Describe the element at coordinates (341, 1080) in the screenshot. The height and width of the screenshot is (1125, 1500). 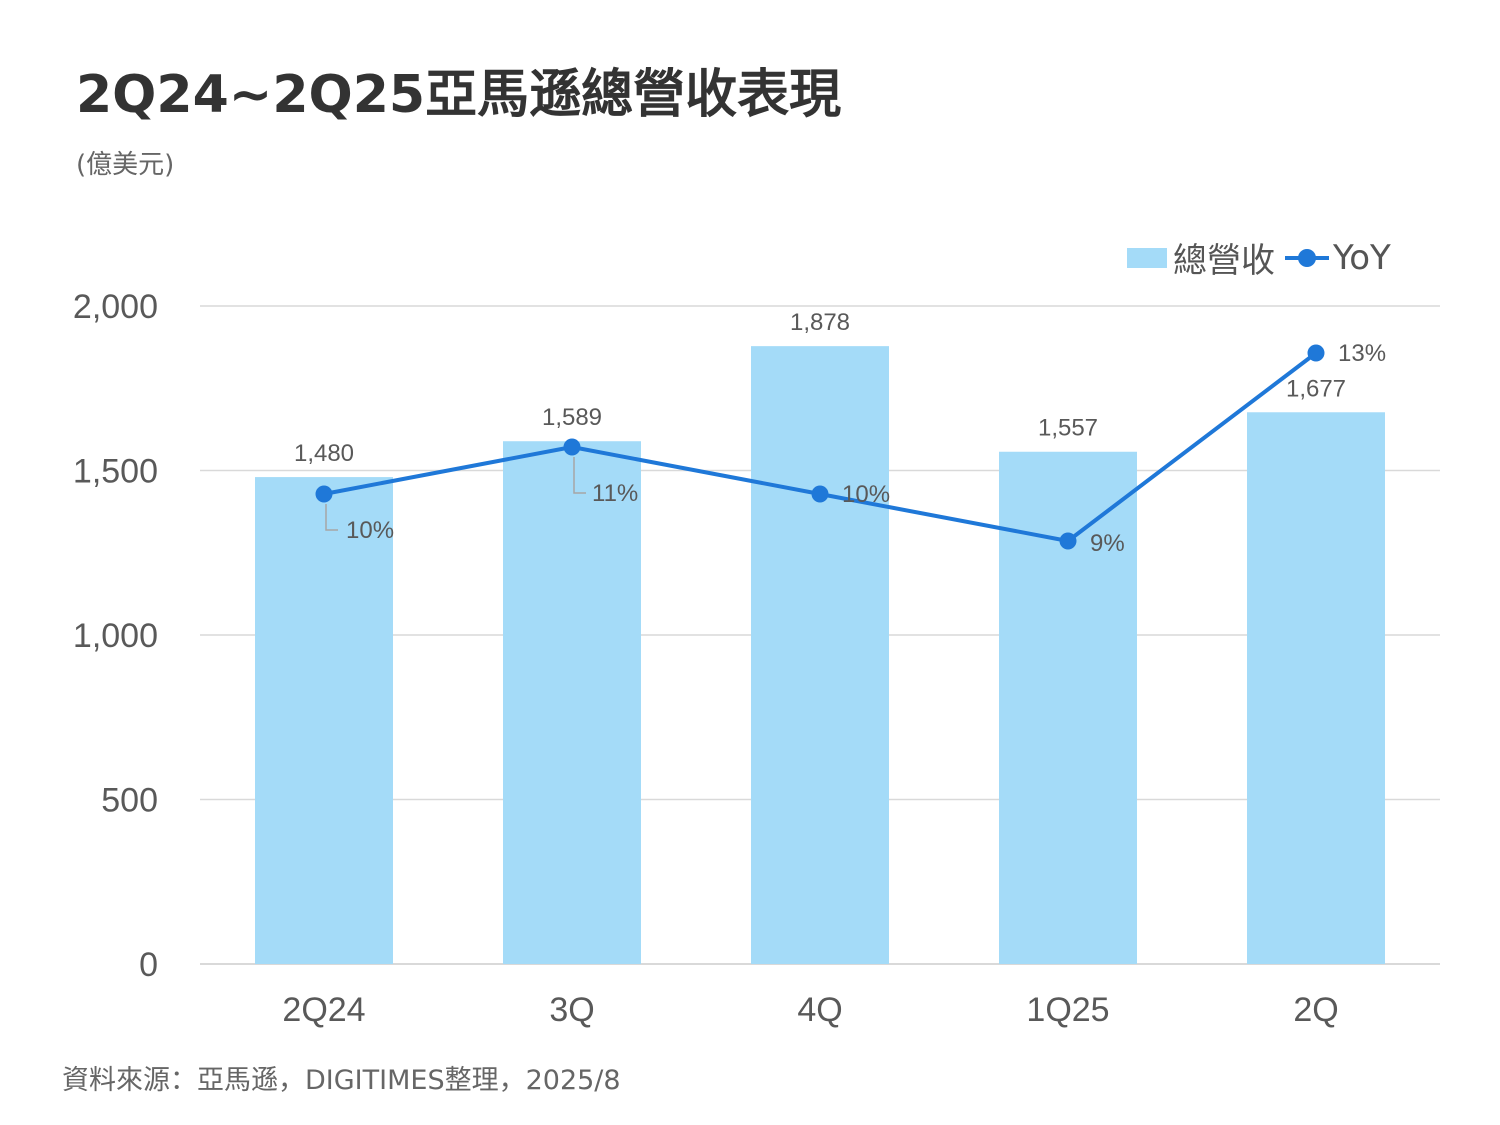
I see `source-note: 資料來源：亞馬遜，DIGITIMES整理，2025/8` at that location.